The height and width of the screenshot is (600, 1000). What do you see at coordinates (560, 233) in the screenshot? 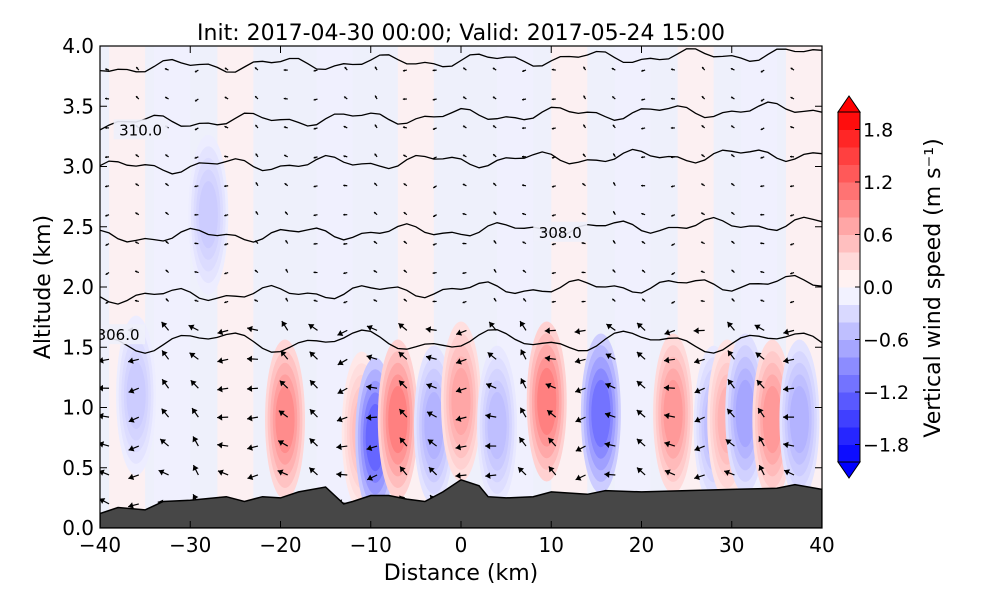
I see `contour-label: 308.0` at bounding box center [560, 233].